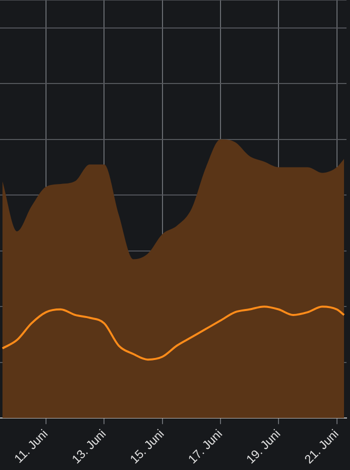  I want to click on x-tick-label: 21. Juni, so click(322, 446).